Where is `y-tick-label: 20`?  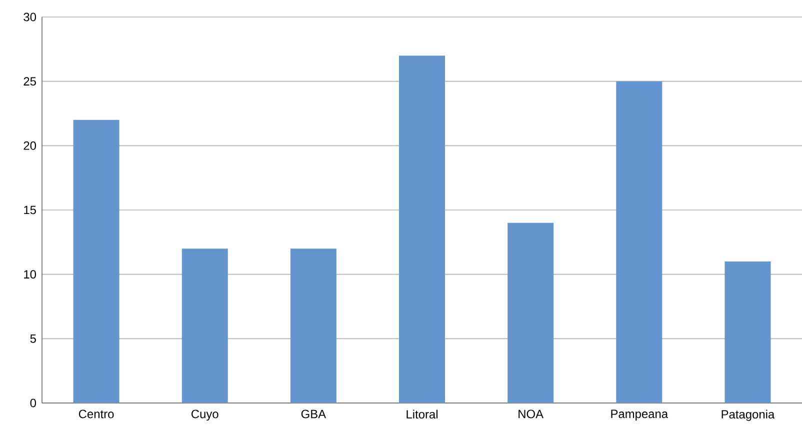
y-tick-label: 20 is located at coordinates (30, 145).